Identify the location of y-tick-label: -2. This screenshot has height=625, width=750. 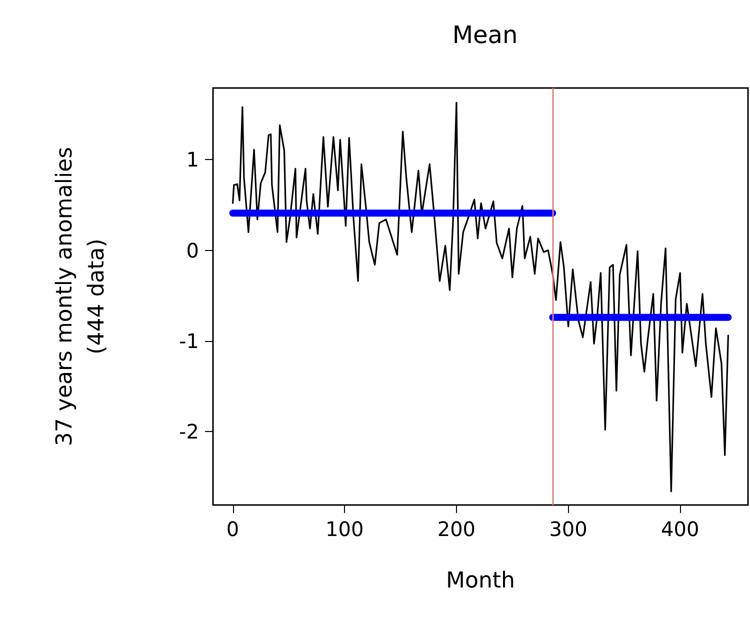
(189, 432).